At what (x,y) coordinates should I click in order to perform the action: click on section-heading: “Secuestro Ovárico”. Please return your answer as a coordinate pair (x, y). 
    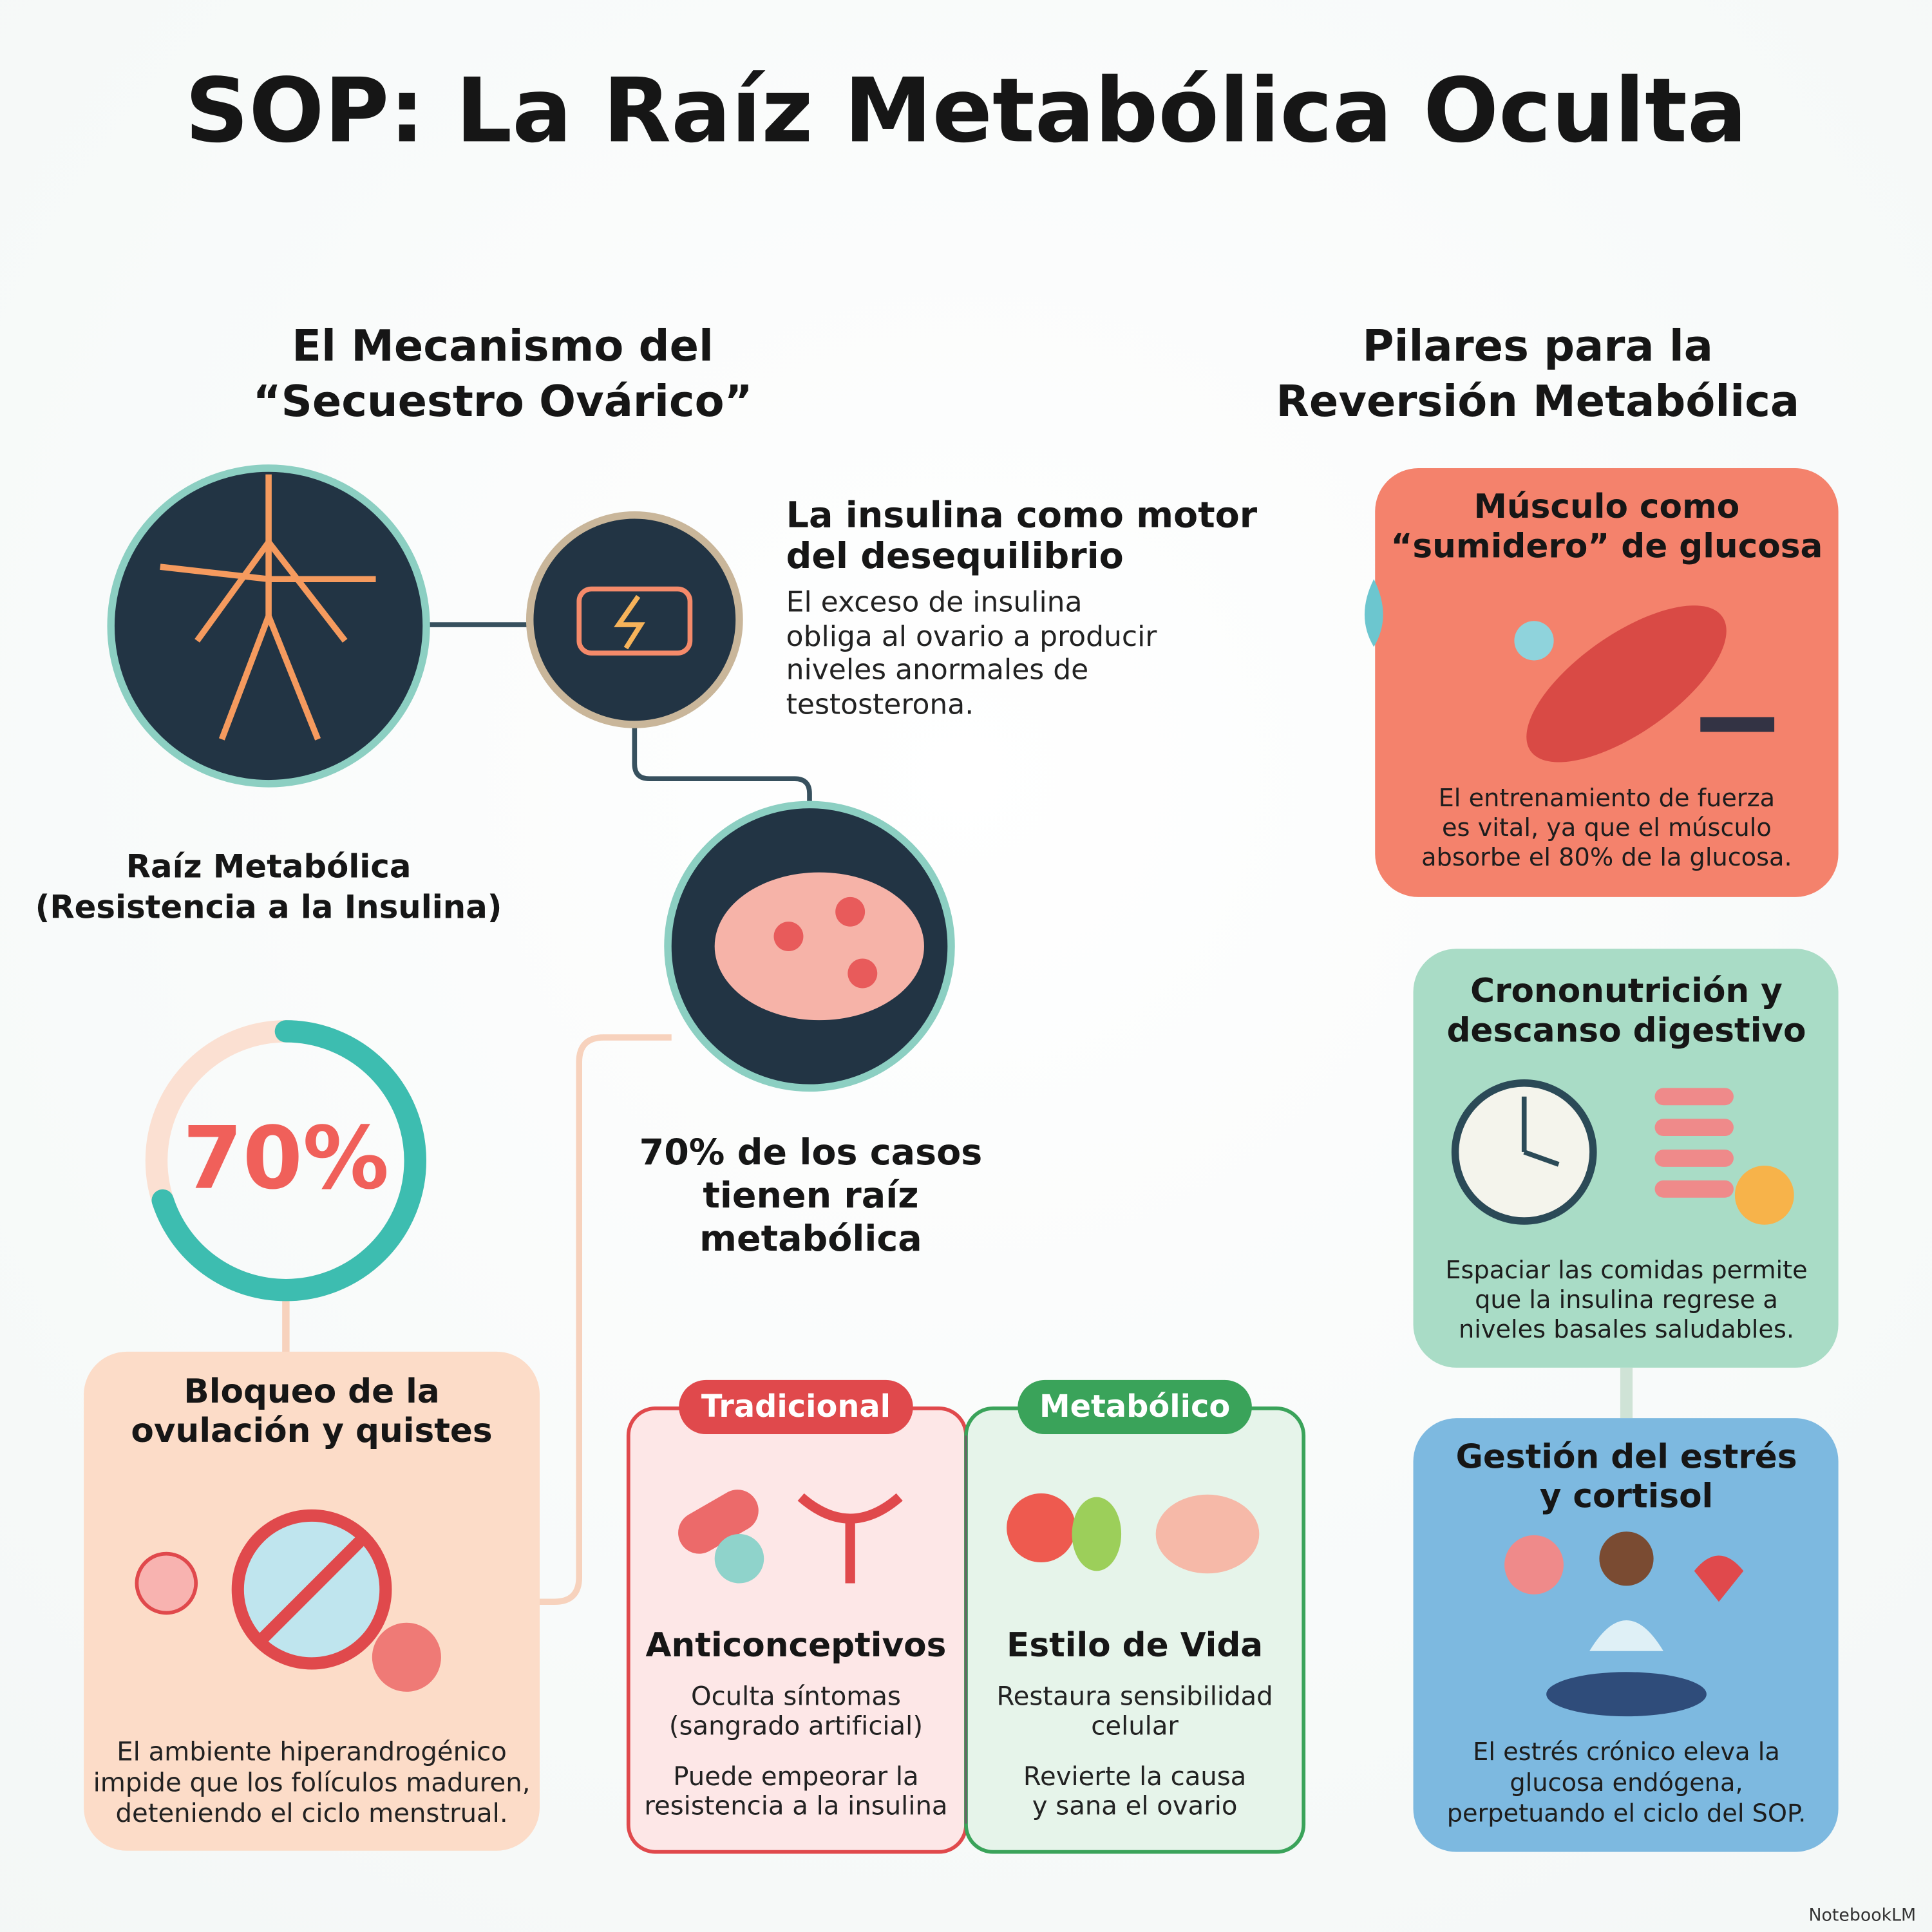
    Looking at the image, I should click on (503, 401).